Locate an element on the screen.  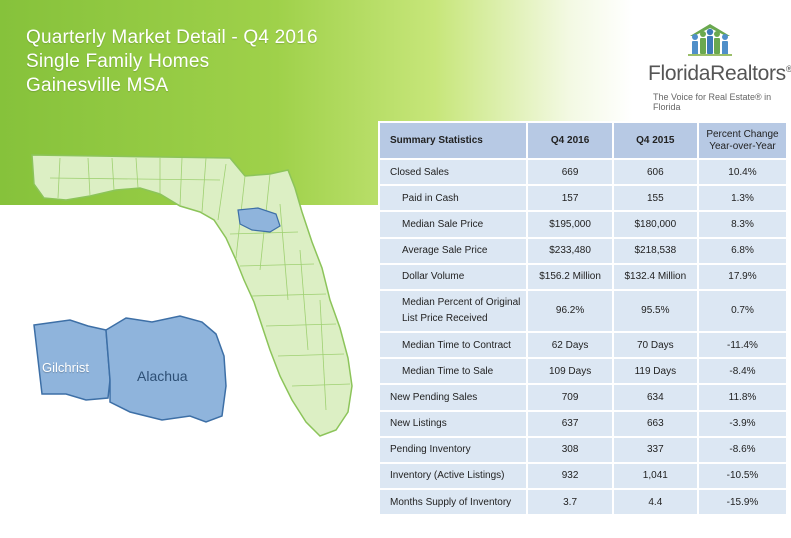
cell-q4-2016: 3.7 is located at coordinates (570, 502).